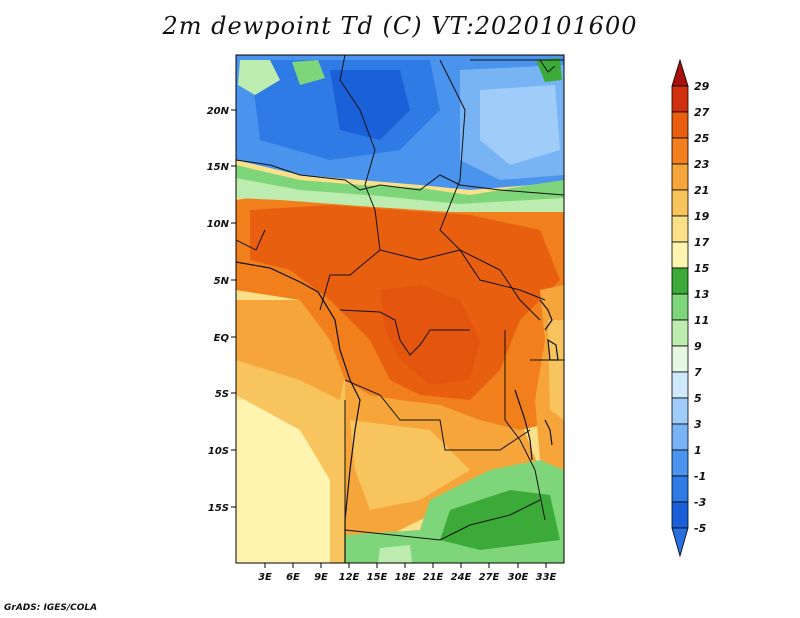 The image size is (800, 618). I want to click on colorbar-label: 23, so click(702, 164).